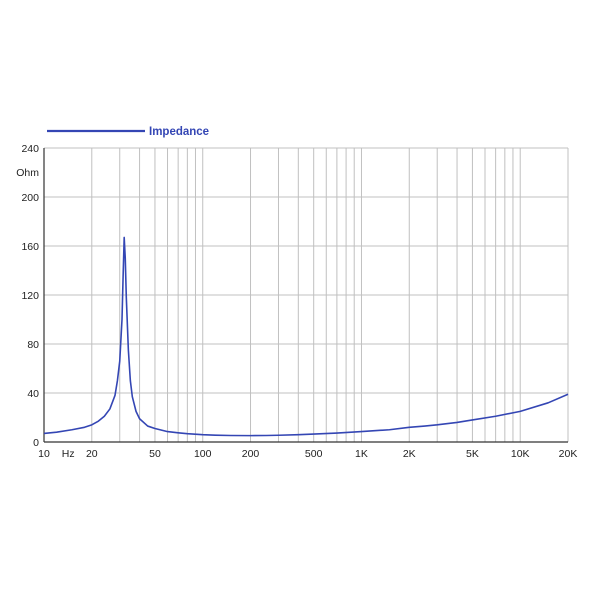 The image size is (600, 605). What do you see at coordinates (128, 132) in the screenshot?
I see `legend: Impedance` at bounding box center [128, 132].